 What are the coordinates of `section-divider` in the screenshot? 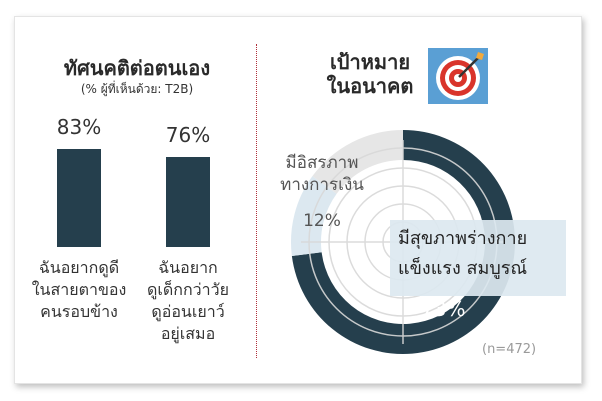 It's located at (256, 201).